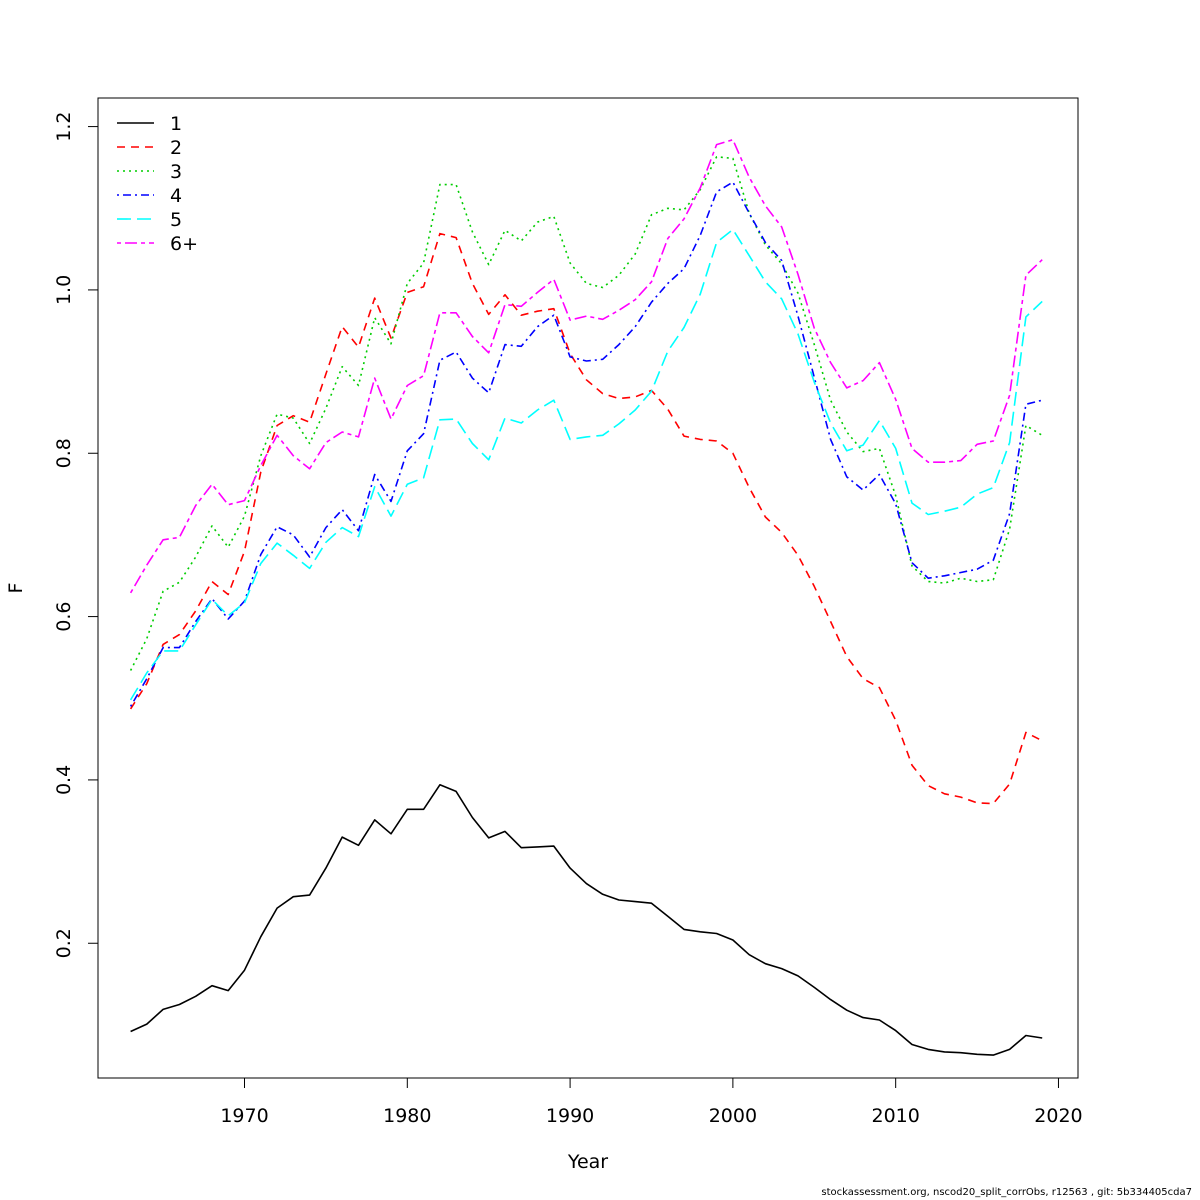  What do you see at coordinates (64, 943) in the screenshot?
I see `y-tick-label: 0.2` at bounding box center [64, 943].